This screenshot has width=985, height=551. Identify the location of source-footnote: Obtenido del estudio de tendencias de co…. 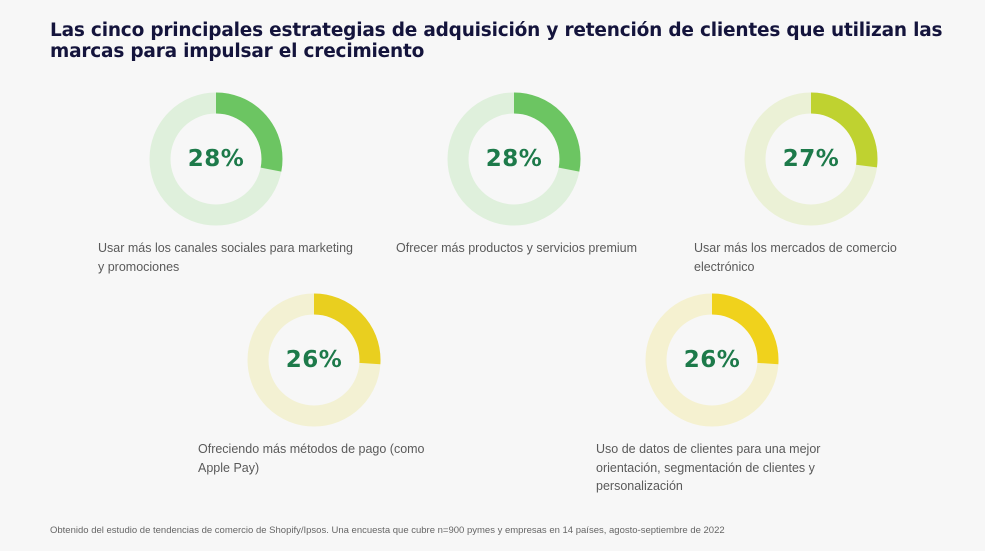
(387, 530).